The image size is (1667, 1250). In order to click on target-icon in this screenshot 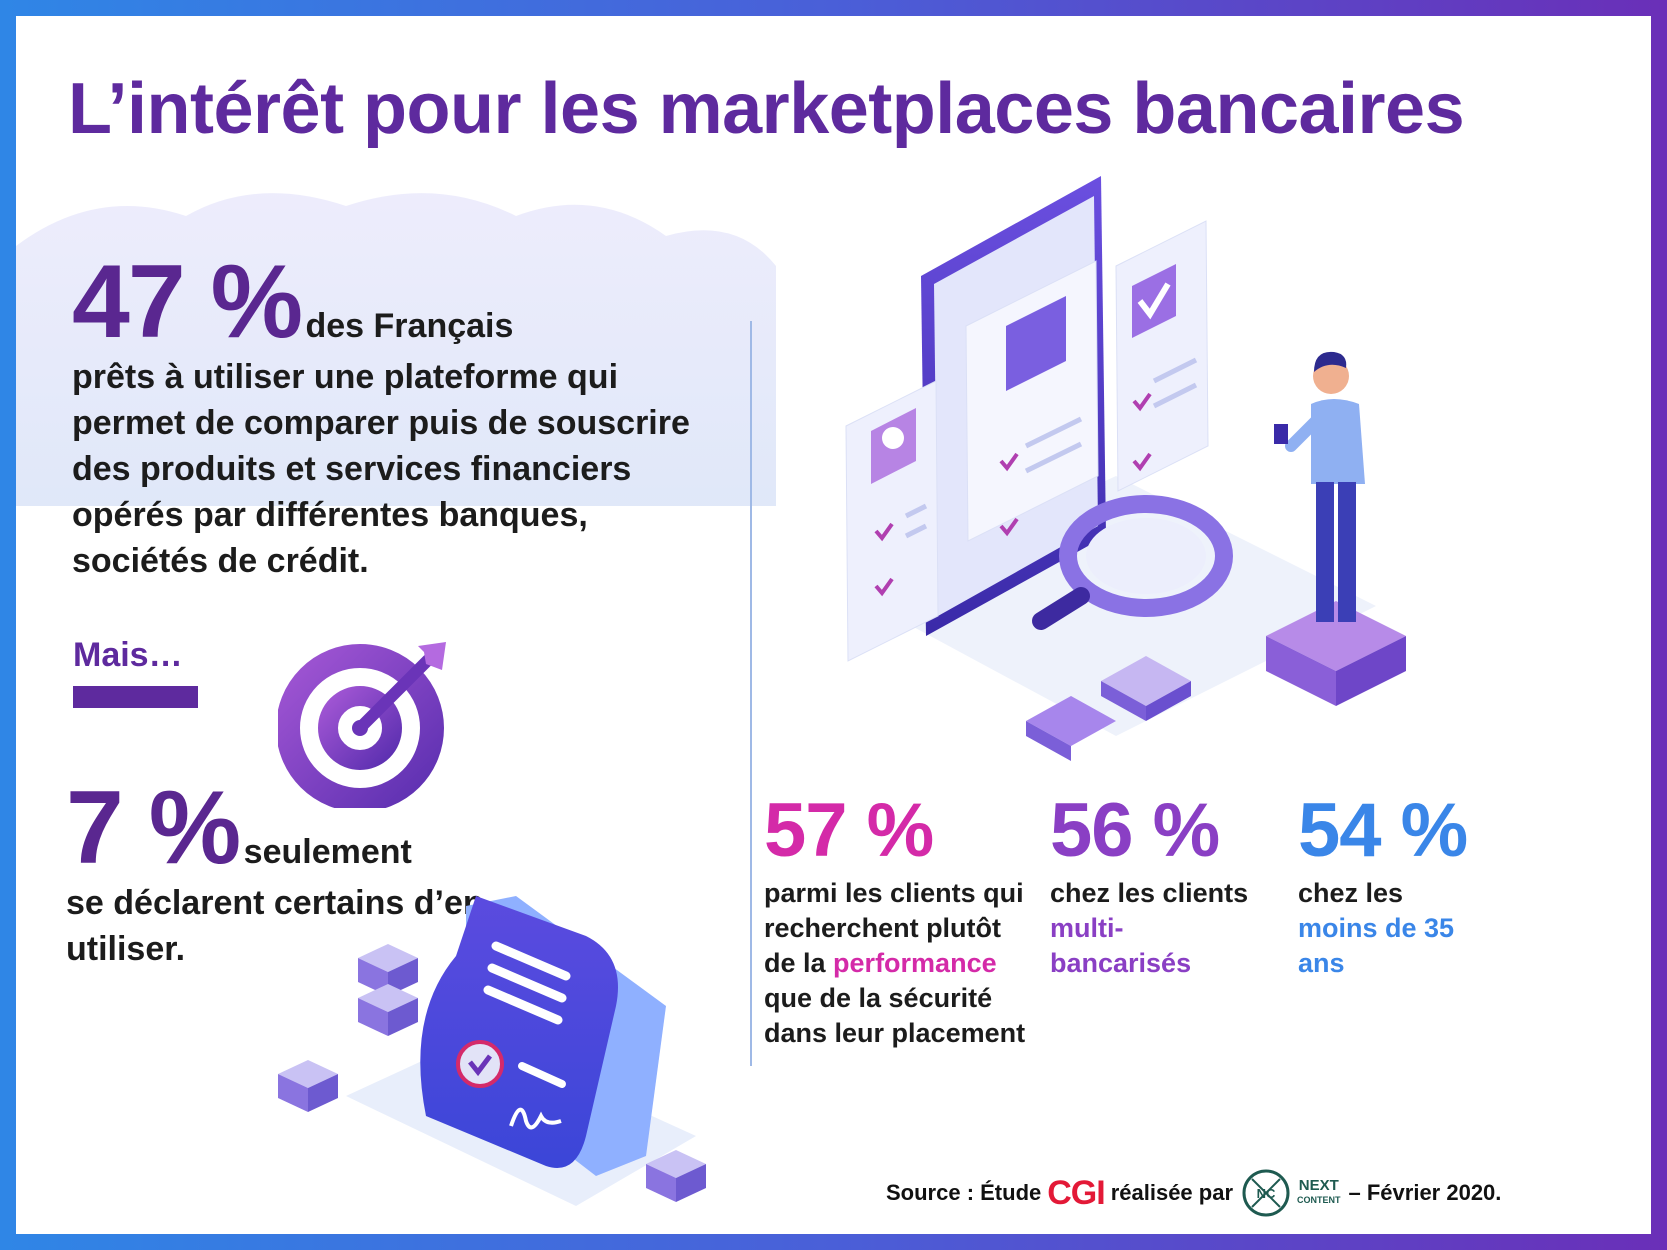, I will do `click(362, 725)`.